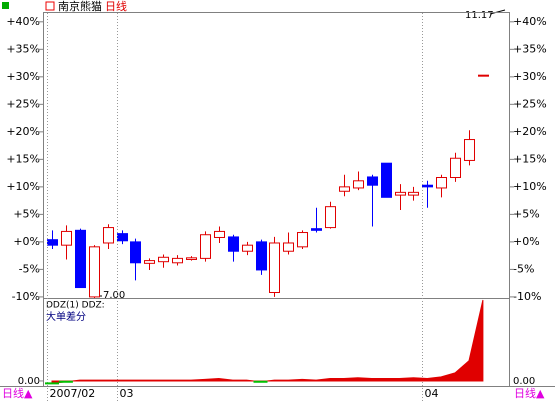 The width and height of the screenshot is (555, 402). Describe the element at coordinates (479, 15) in the screenshot. I see `high-price-label: 11.17` at that location.